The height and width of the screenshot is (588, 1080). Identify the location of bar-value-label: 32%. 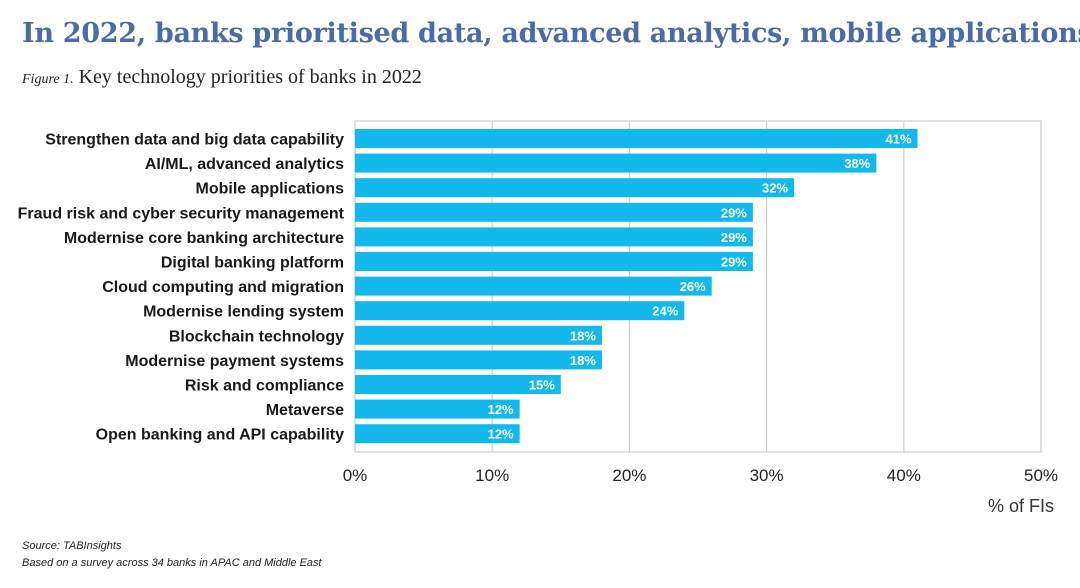
(775, 188).